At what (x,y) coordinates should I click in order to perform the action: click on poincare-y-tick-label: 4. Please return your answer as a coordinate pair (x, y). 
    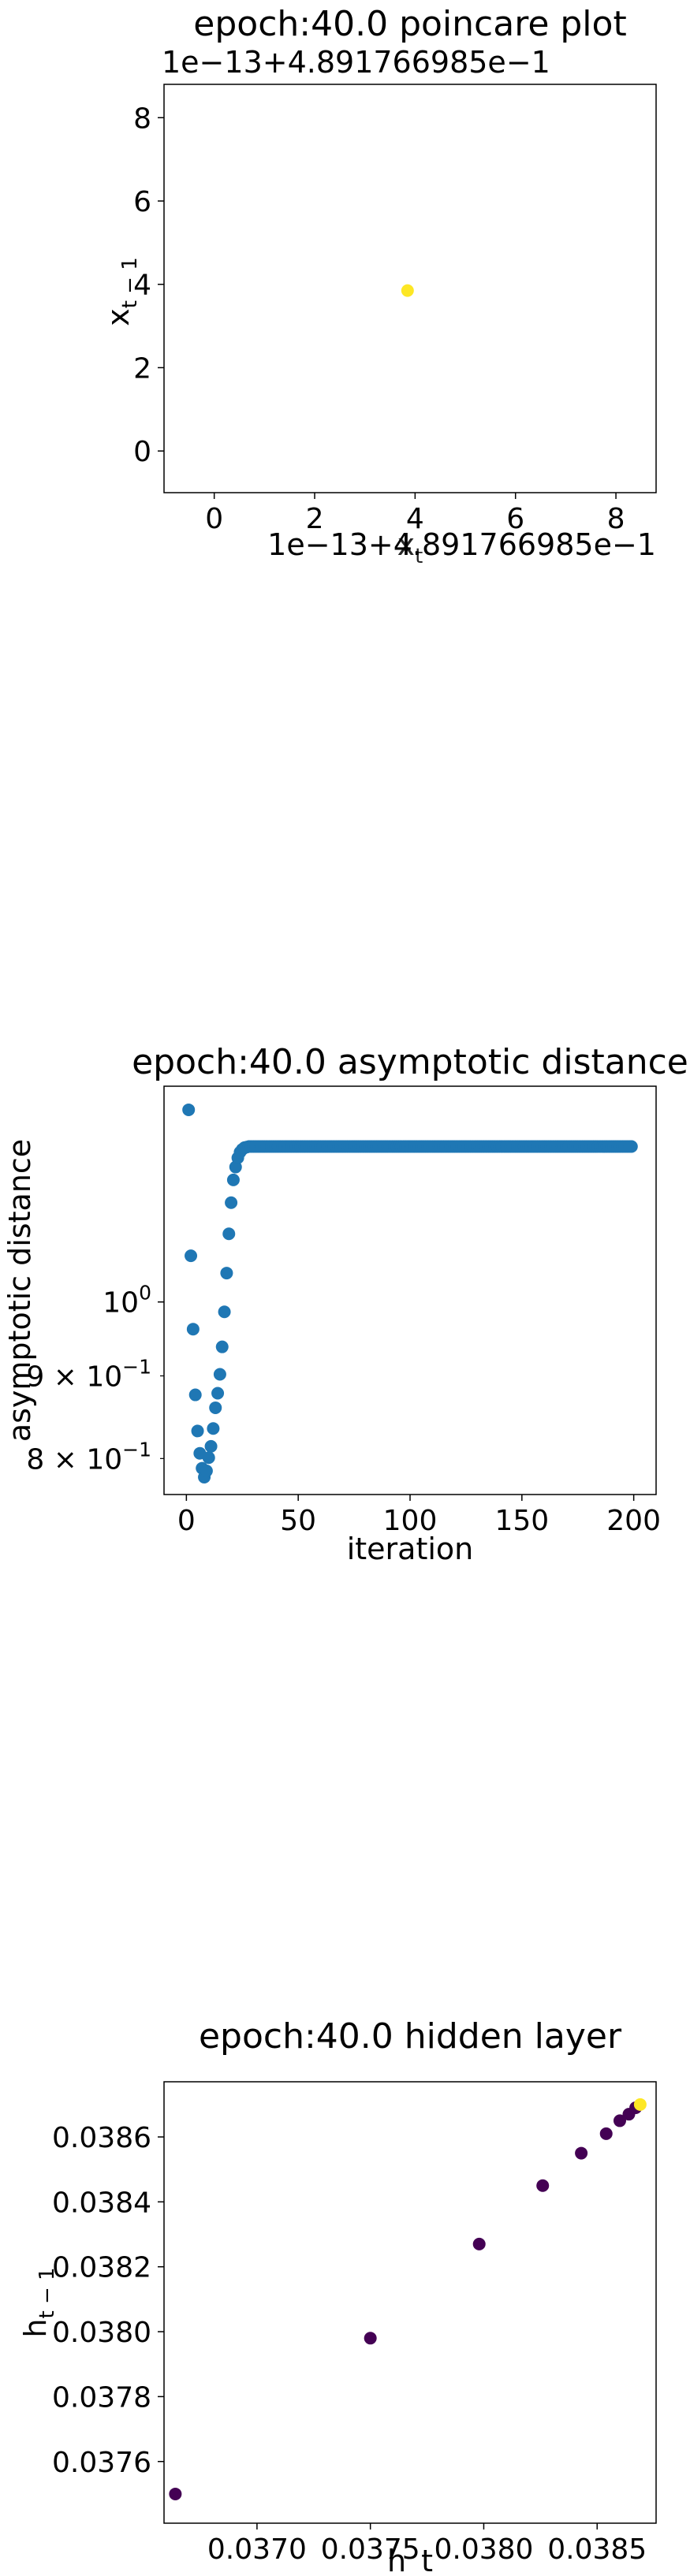
    Looking at the image, I should click on (142, 286).